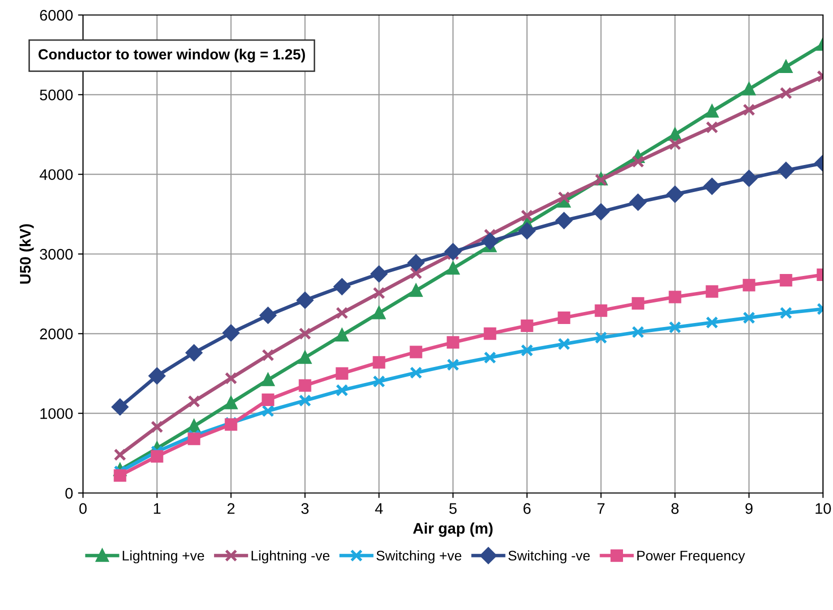 The height and width of the screenshot is (610, 833). What do you see at coordinates (56, 174) in the screenshot?
I see `y-tick-label: 4000` at bounding box center [56, 174].